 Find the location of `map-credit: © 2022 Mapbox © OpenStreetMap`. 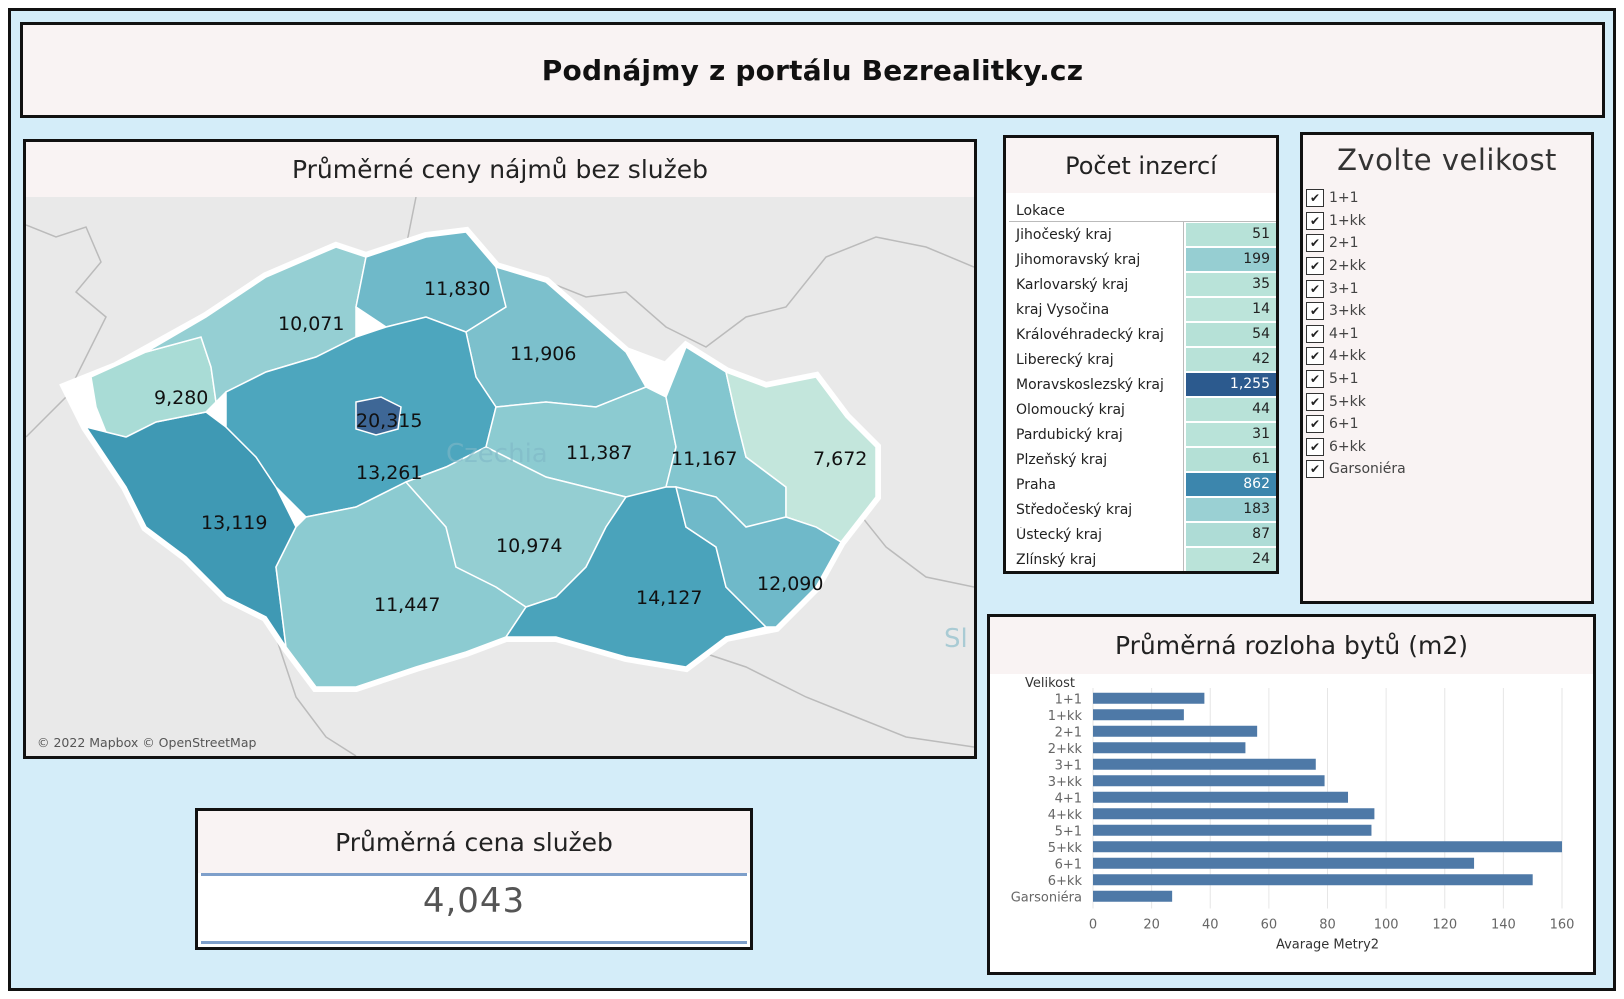

map-credit: © 2022 Mapbox © OpenStreetMap is located at coordinates (147, 742).